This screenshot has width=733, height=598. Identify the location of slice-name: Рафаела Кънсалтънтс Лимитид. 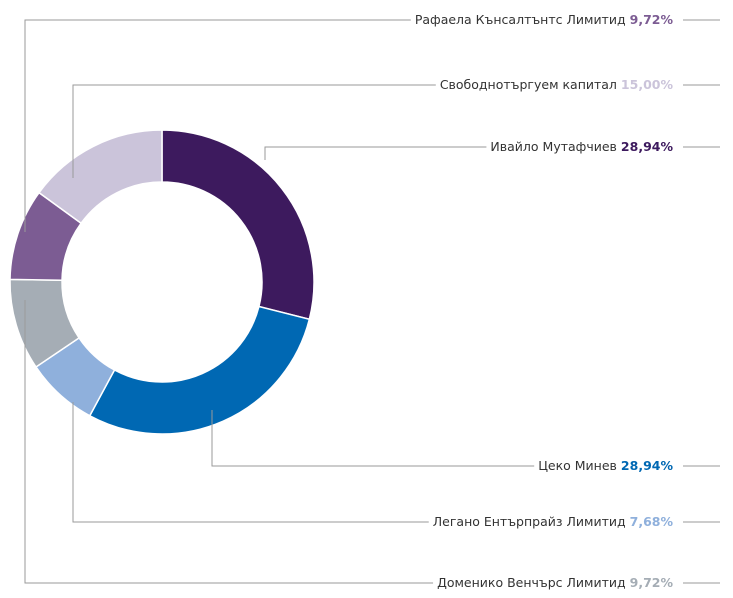
(520, 19).